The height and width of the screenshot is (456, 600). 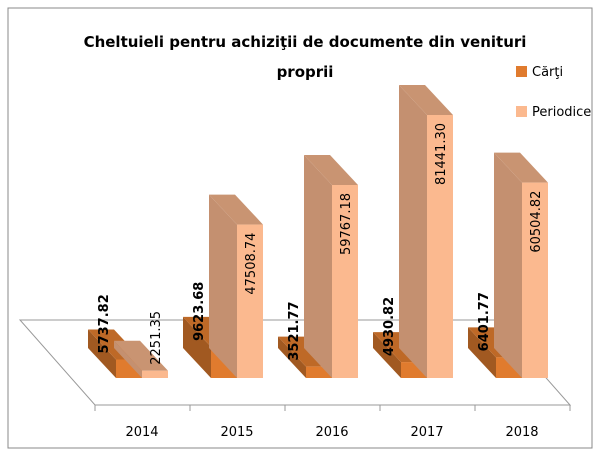 I want to click on x-tick-label: 2015, so click(x=236, y=432).